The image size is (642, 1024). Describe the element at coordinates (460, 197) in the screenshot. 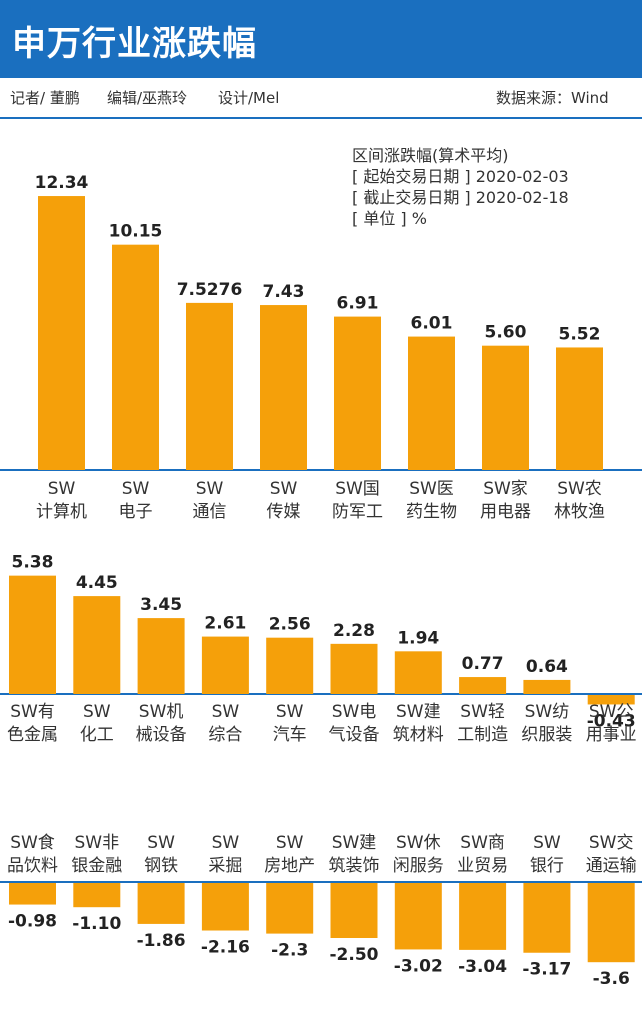

I see `legend-end-date: [ 截止交易日期 ] 2020-02-18` at that location.